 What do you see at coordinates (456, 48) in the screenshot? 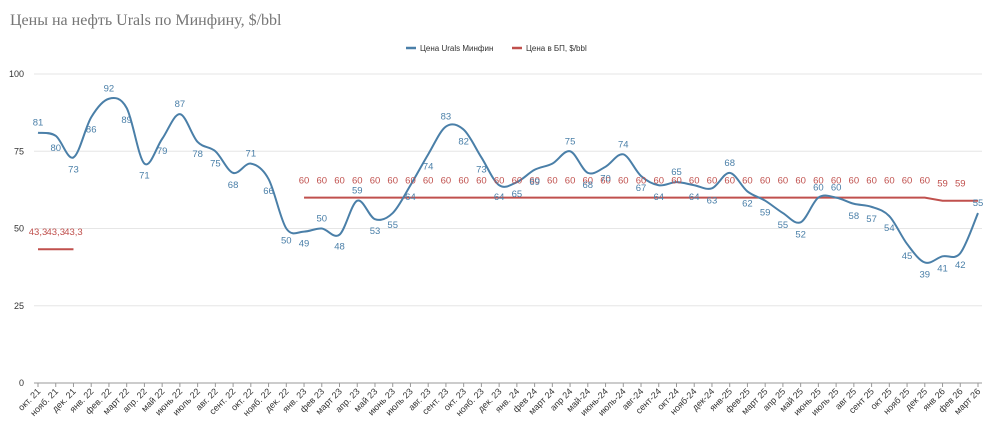
I see `legend-label: Цена Urals Минфин` at bounding box center [456, 48].